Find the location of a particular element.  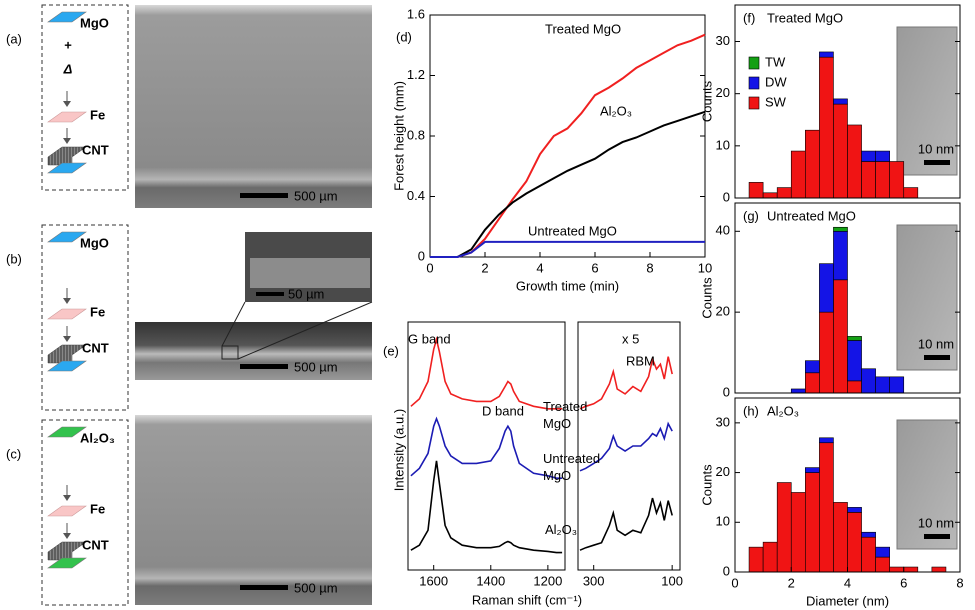

panel-title: Treated MgO is located at coordinates (805, 17).